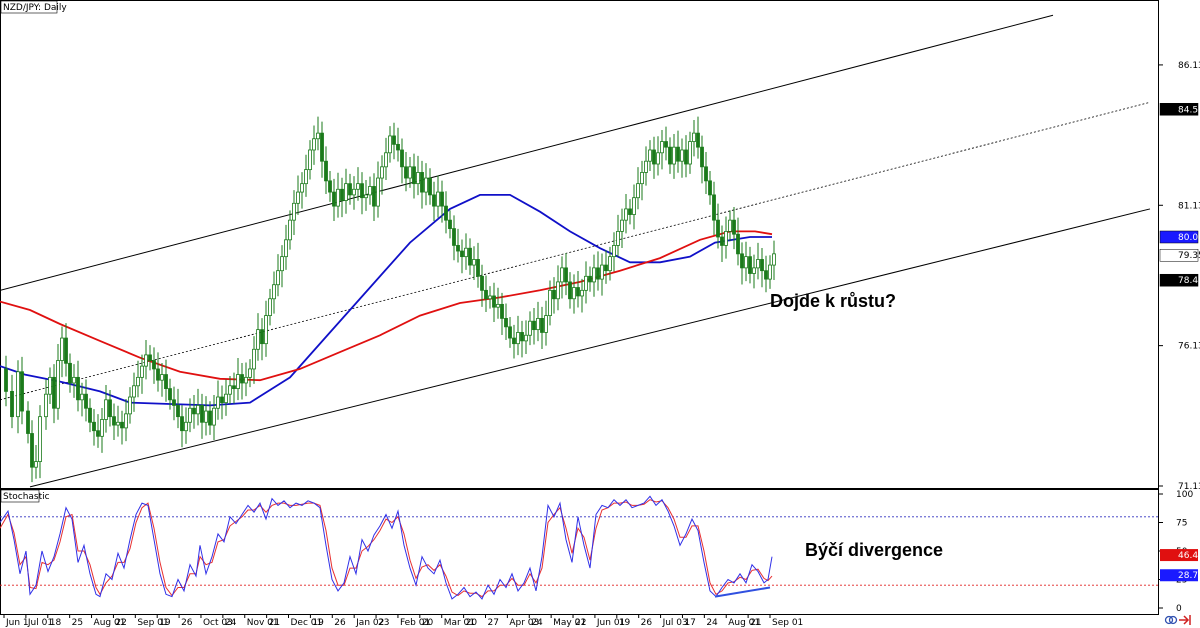 The width and height of the screenshot is (1200, 628). Describe the element at coordinates (742, 592) in the screenshot. I see `divergence-line` at that location.